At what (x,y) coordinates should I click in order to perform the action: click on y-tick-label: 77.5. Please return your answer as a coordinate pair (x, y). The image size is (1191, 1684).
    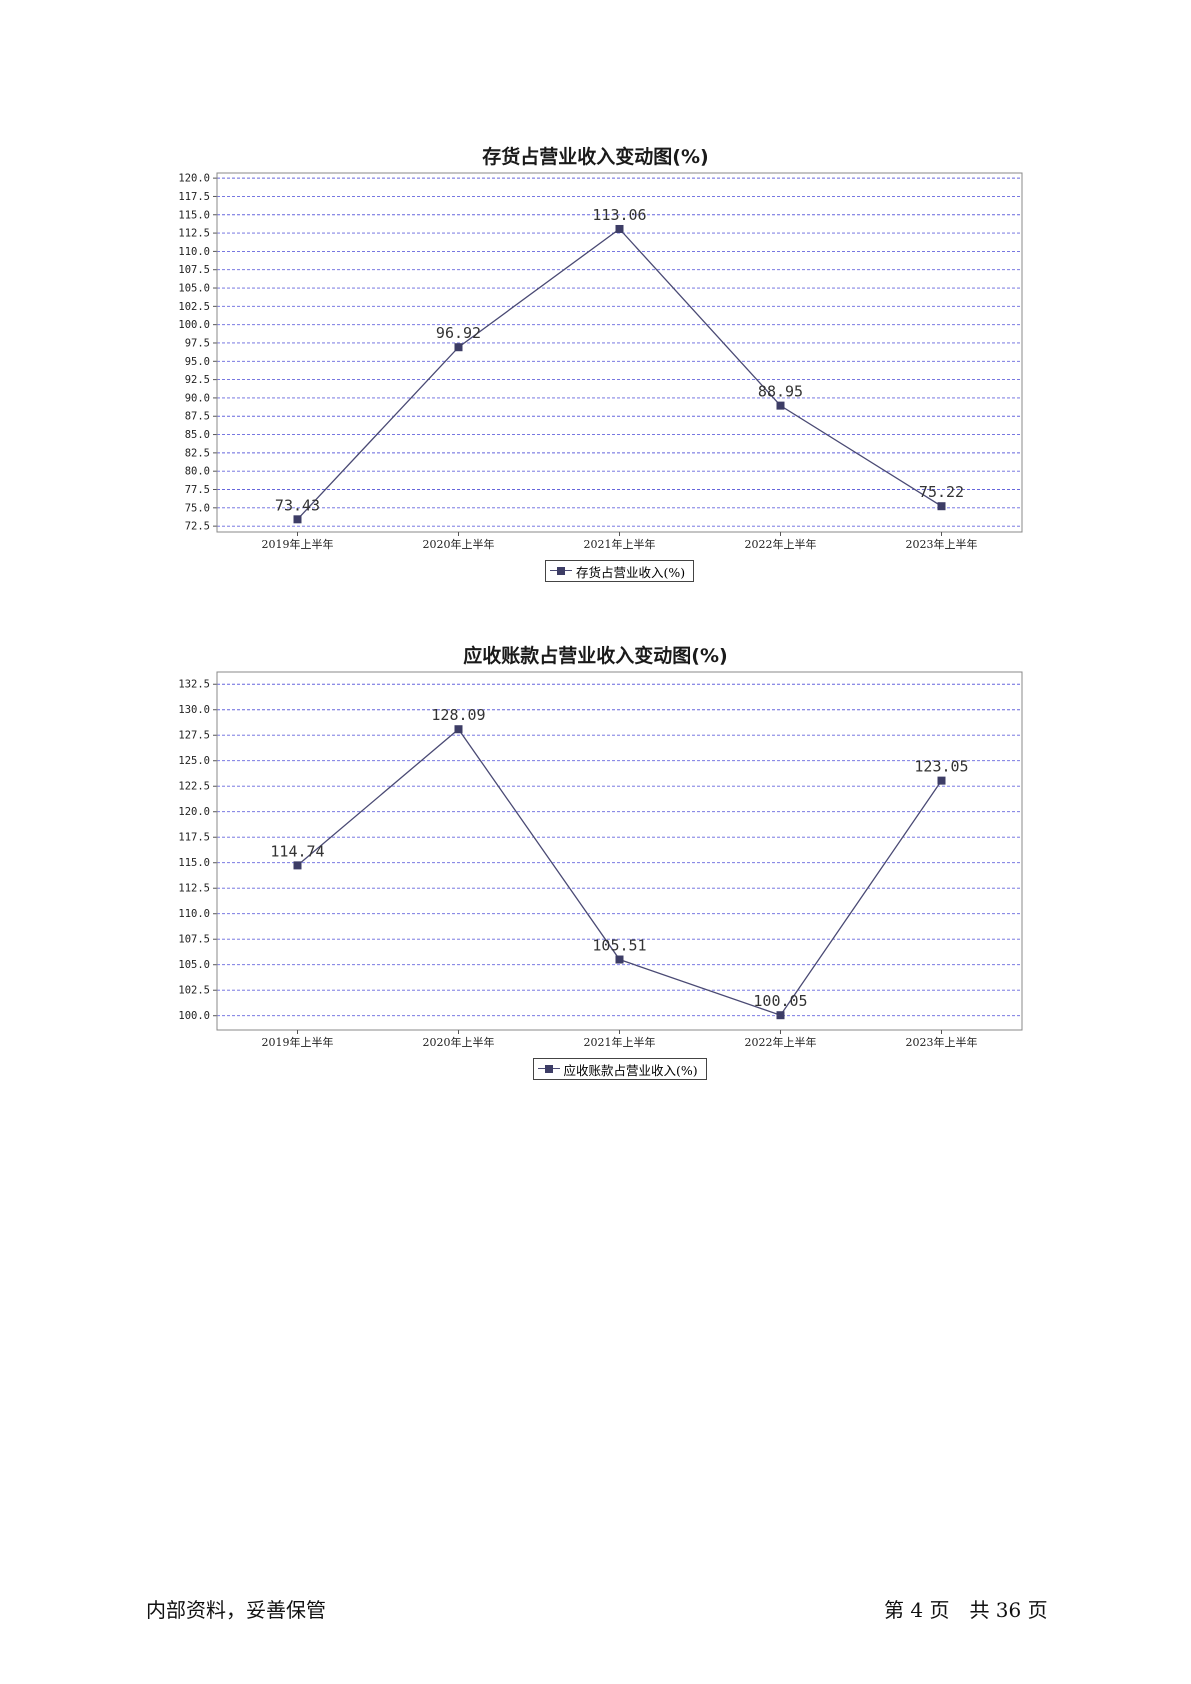
    Looking at the image, I should click on (197, 490).